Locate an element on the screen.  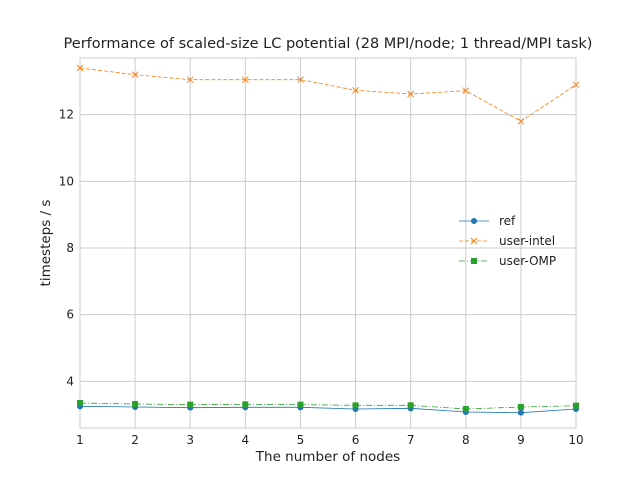
y-axis-label: timesteps / s is located at coordinates (46, 243).